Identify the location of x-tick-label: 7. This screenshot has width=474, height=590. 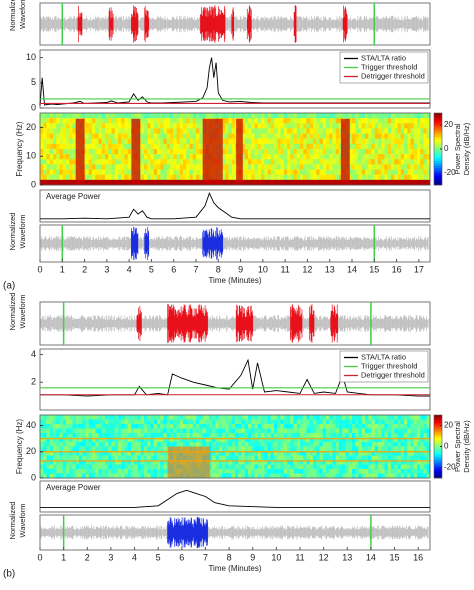
(205, 557).